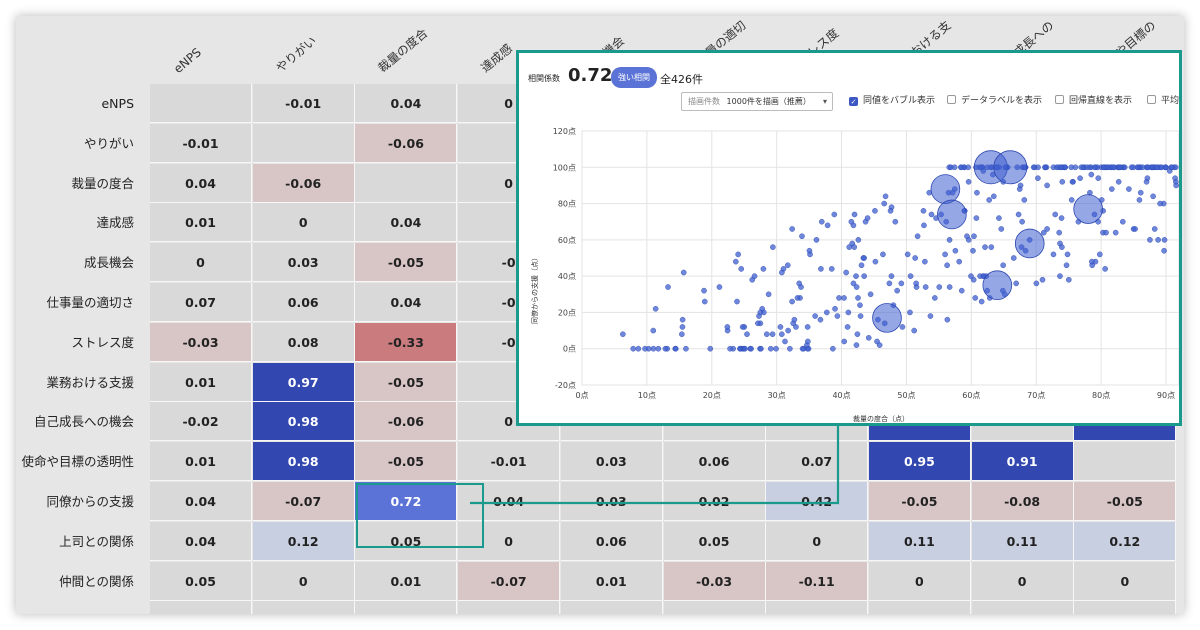  I want to click on matrix-cell: -0.02, so click(201, 422).